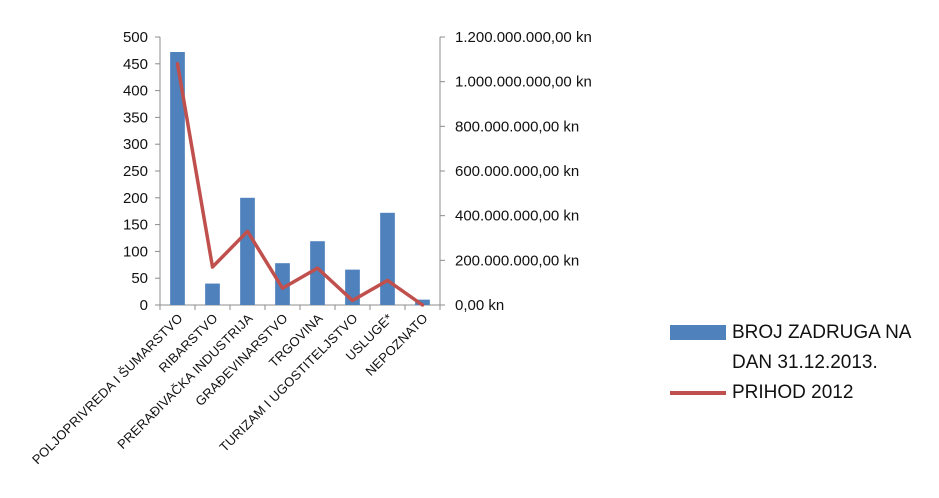 This screenshot has width=939, height=498. I want to click on right-tick-label: 600.000.000,00 kn, so click(517, 171).